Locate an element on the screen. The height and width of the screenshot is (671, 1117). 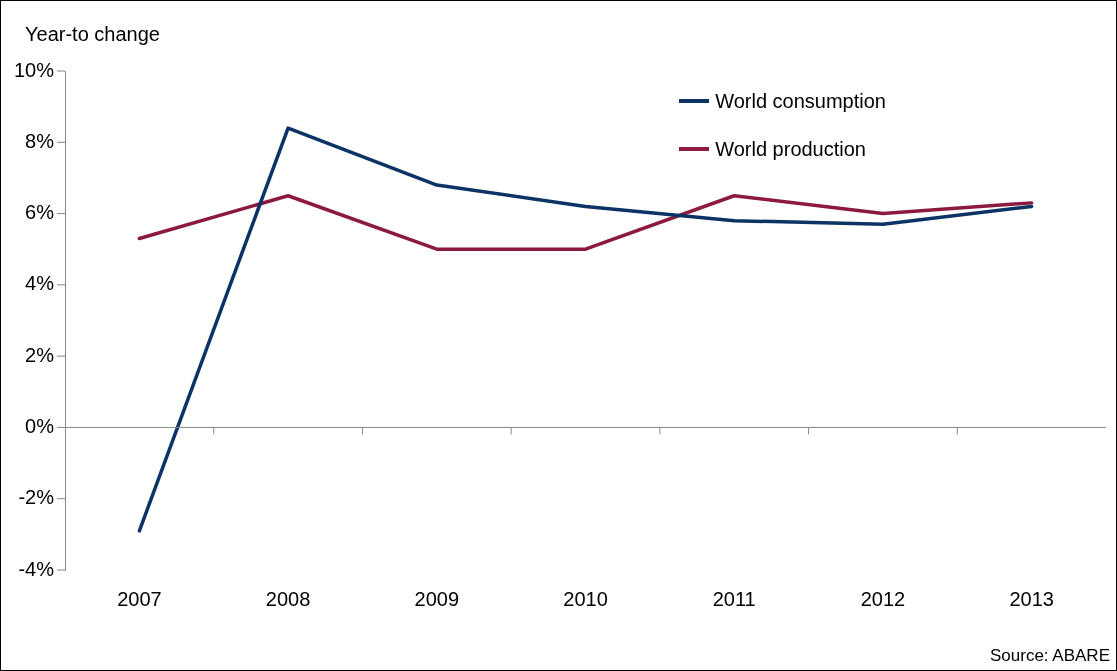
x-tick-label: 2012 is located at coordinates (883, 598).